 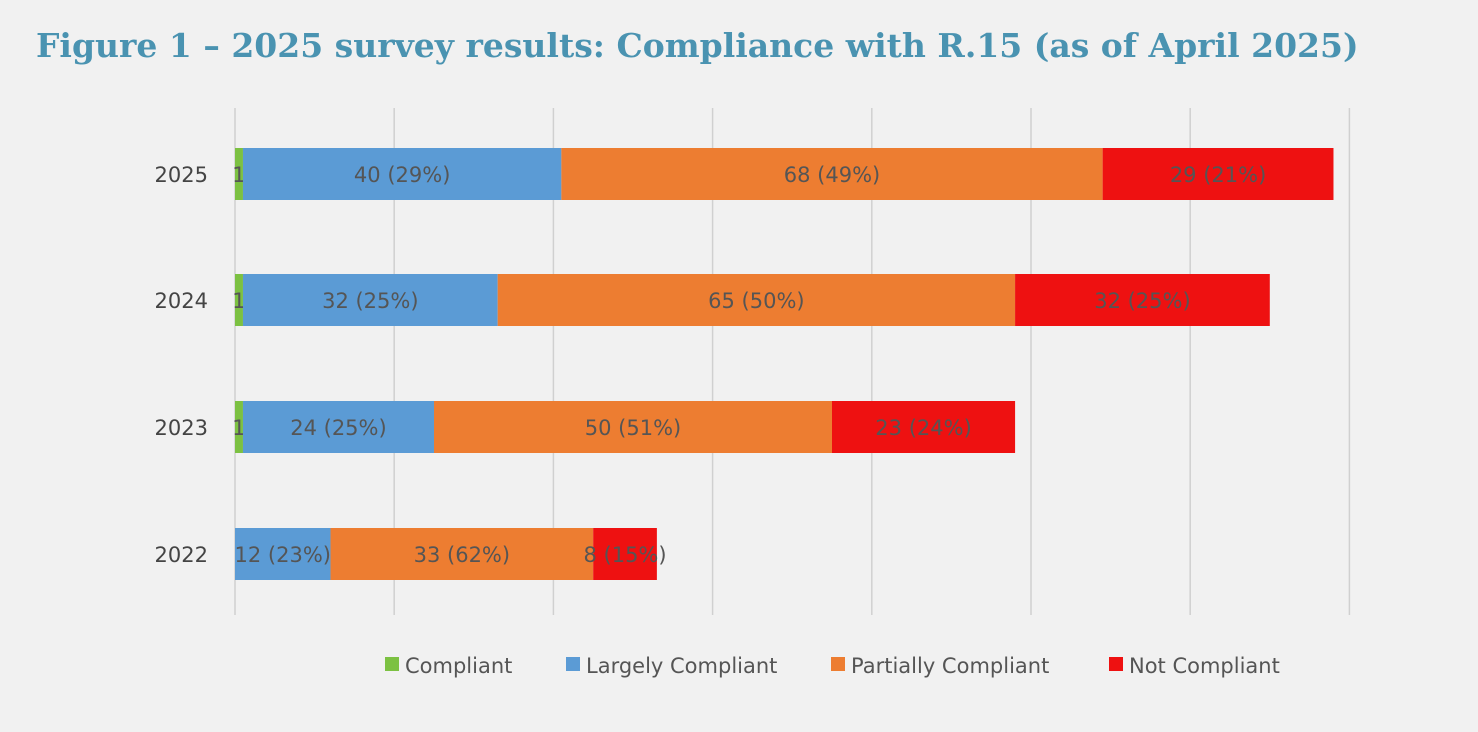 I want to click on category-label: 2024, so click(x=181, y=301).